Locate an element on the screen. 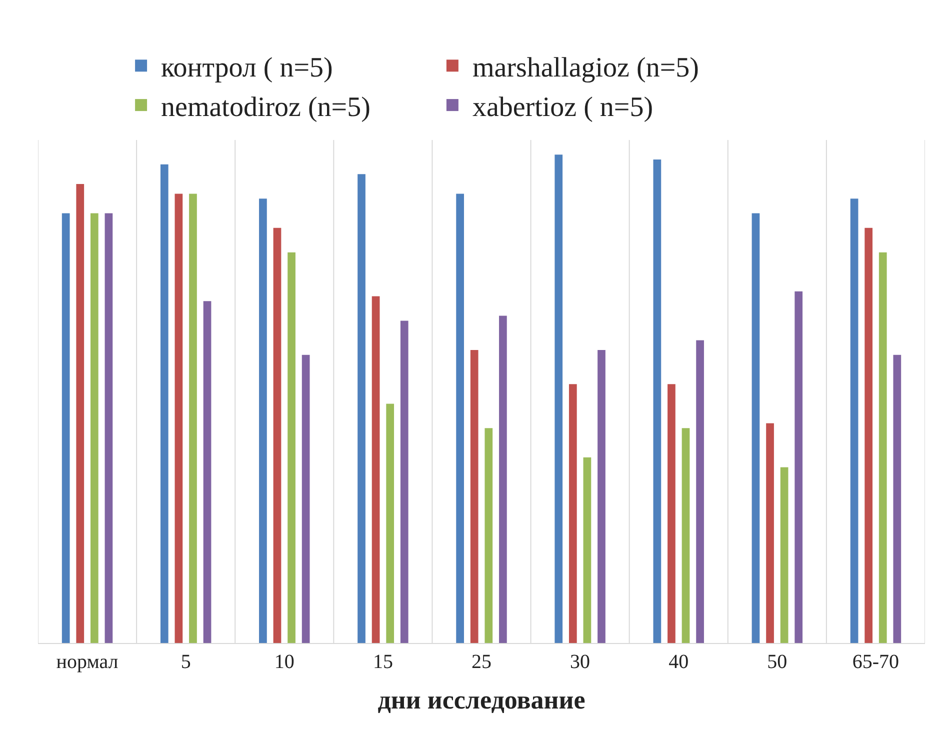  legend-label: xabertioz ( n=5) is located at coordinates (563, 107).